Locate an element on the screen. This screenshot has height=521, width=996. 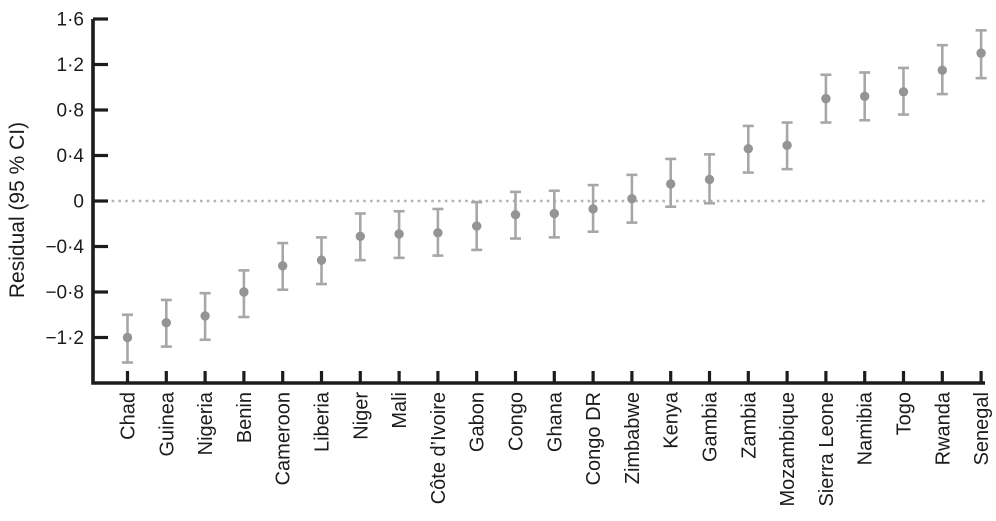
x-tick-label: Sierra Leone is located at coordinates (827, 449).